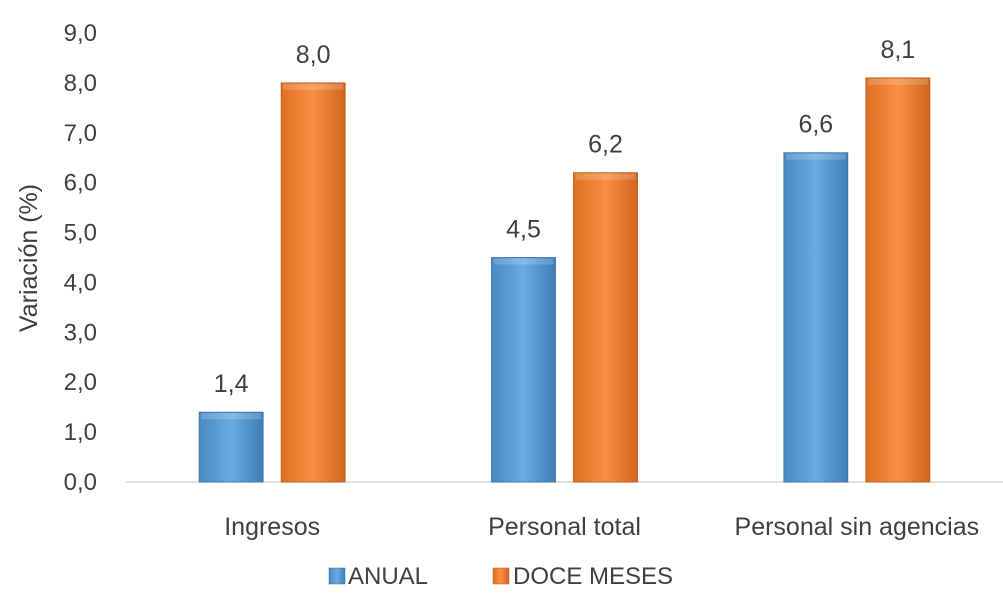 This screenshot has width=1003, height=601. What do you see at coordinates (80, 382) in the screenshot?
I see `y-tick-label: 2,0` at bounding box center [80, 382].